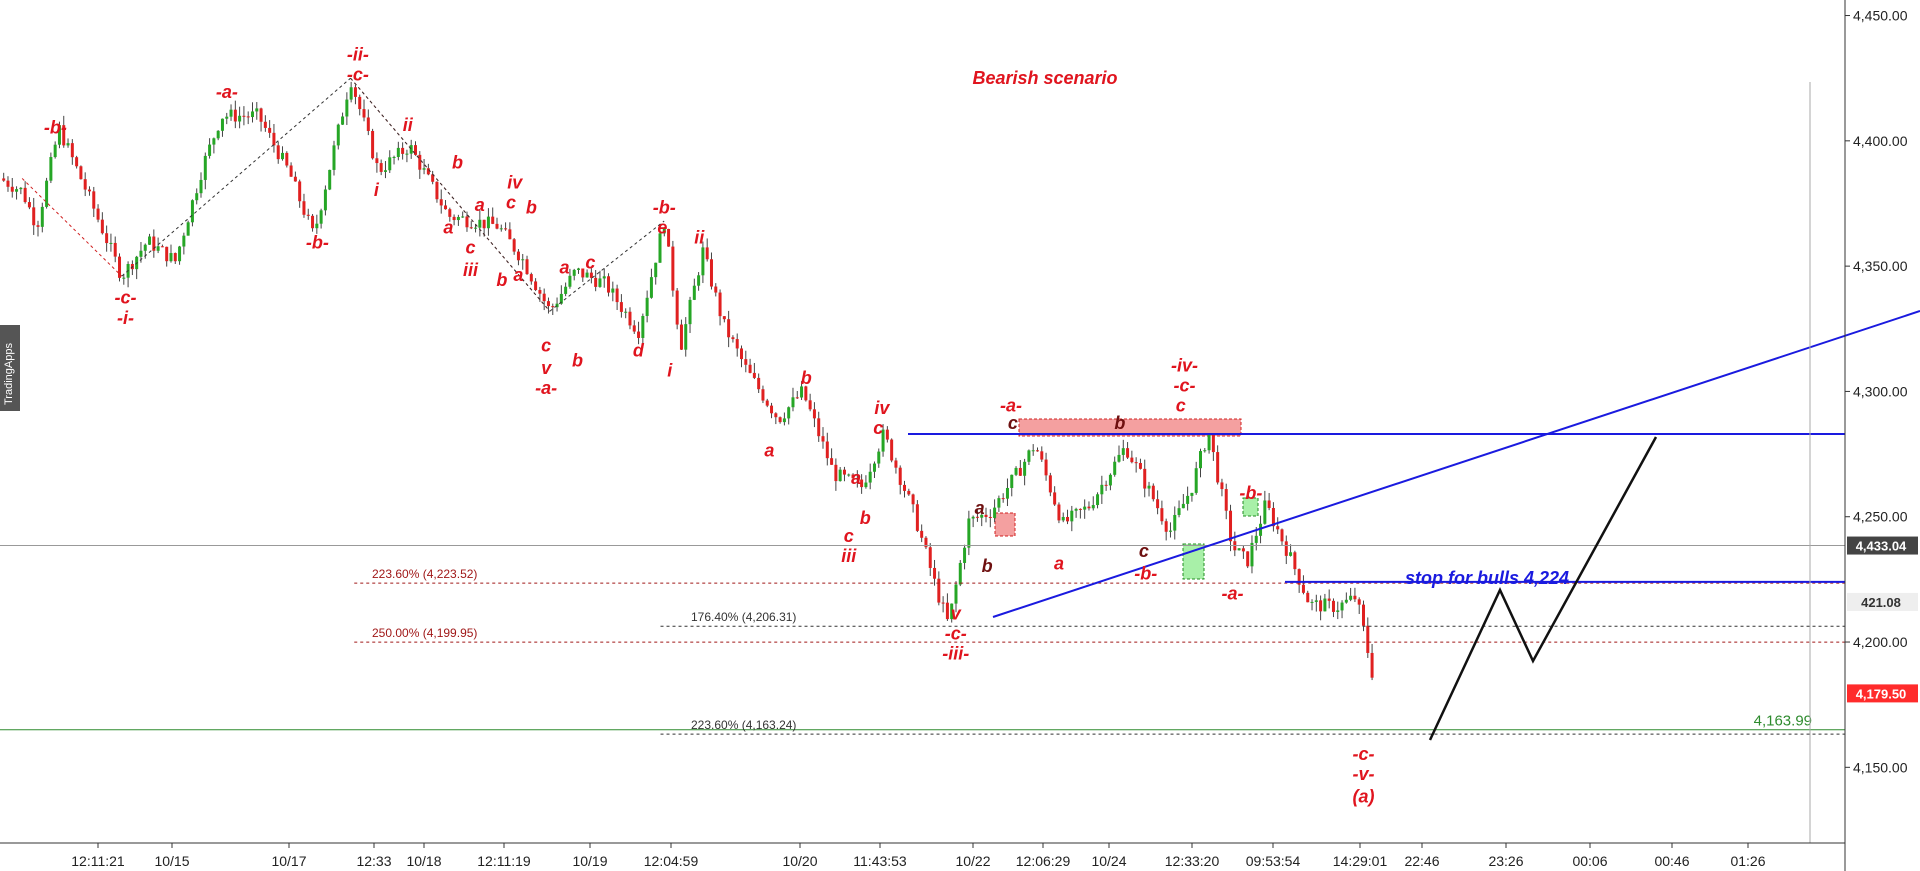 The image size is (1920, 871). What do you see at coordinates (670, 370) in the screenshot?
I see `wave-label: i` at bounding box center [670, 370].